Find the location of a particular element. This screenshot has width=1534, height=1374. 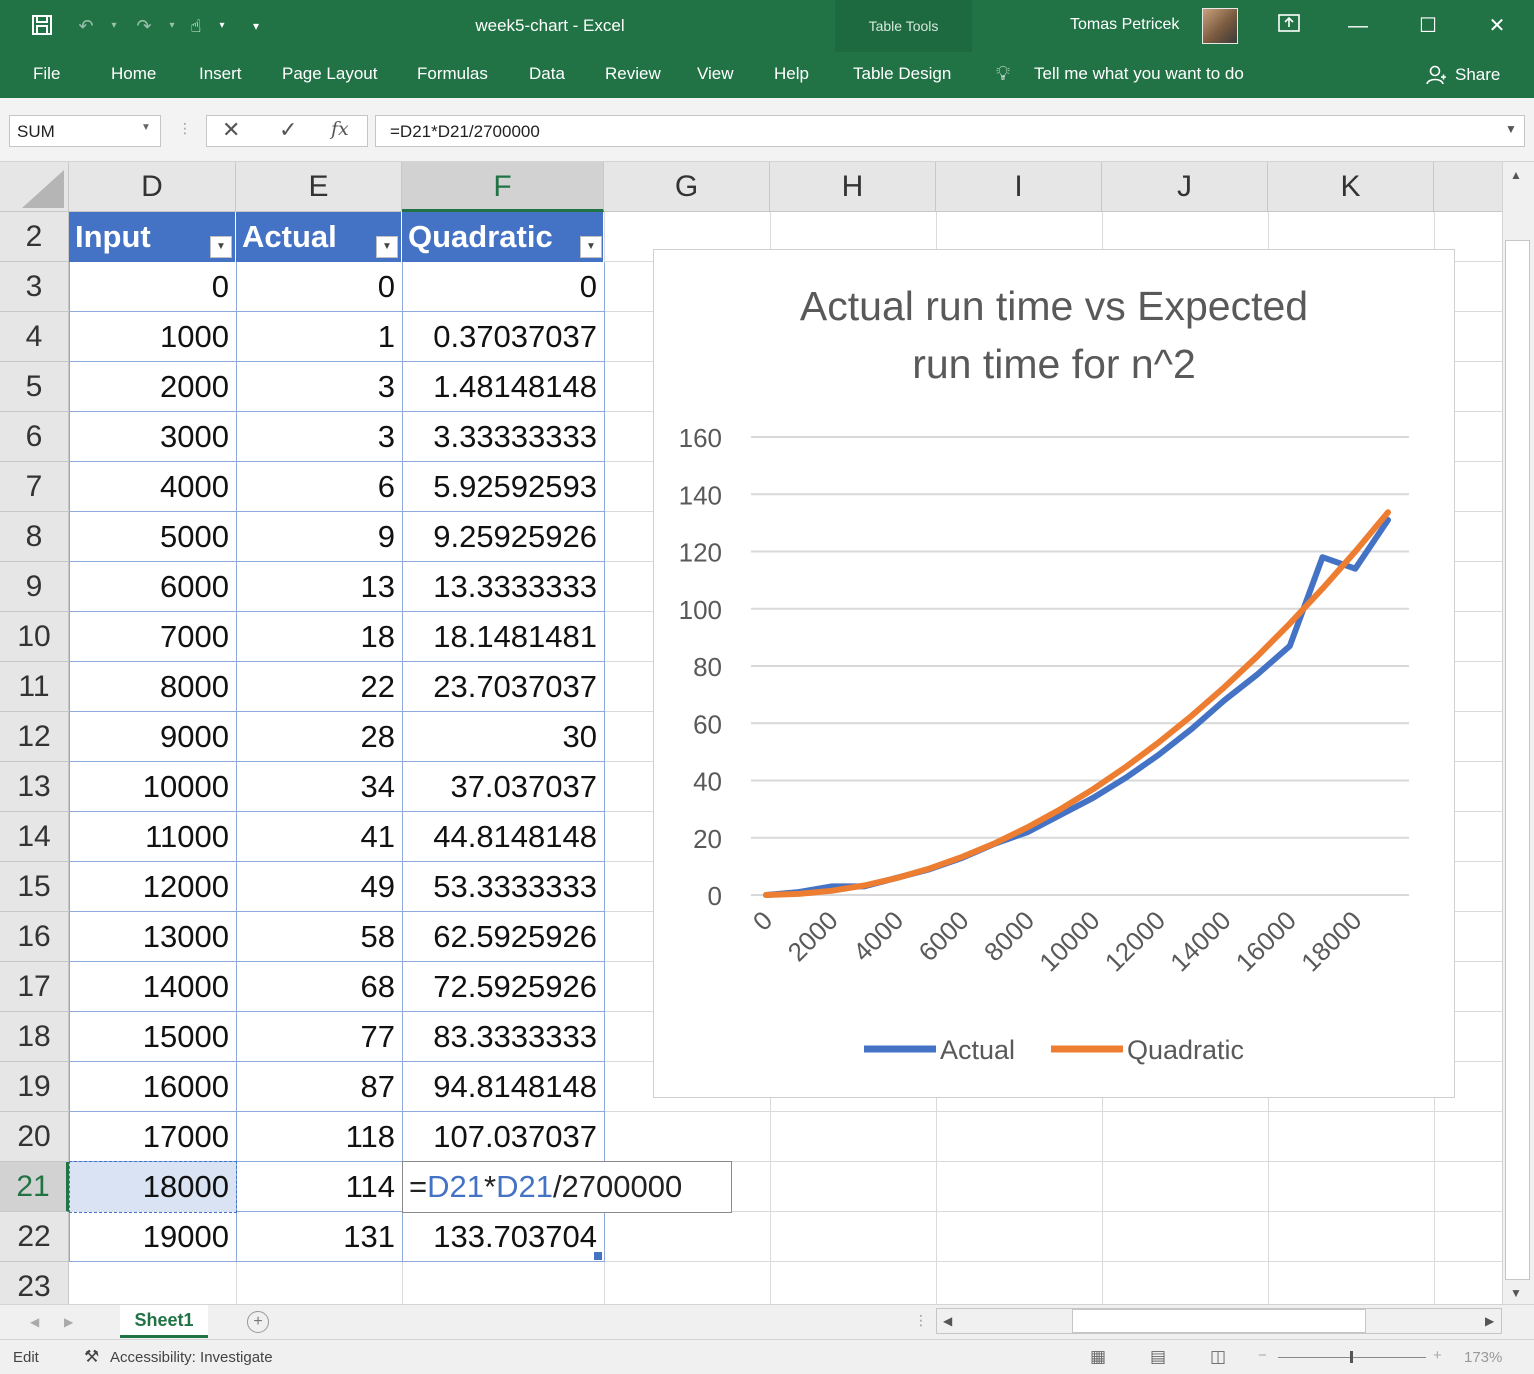

cell-f21-editor: =D21*D21/2700000 is located at coordinates (567, 1187).